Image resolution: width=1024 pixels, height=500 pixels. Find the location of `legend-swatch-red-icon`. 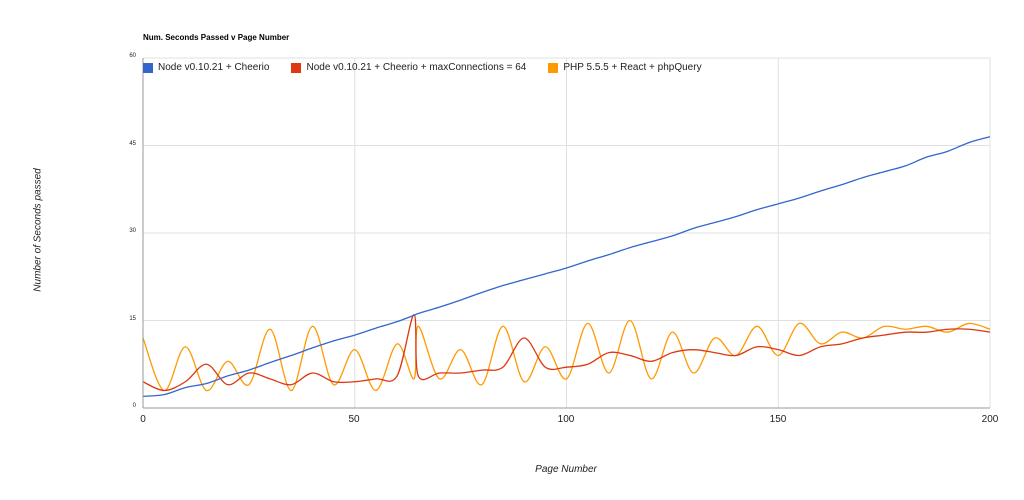

legend-swatch-red-icon is located at coordinates (296, 67).